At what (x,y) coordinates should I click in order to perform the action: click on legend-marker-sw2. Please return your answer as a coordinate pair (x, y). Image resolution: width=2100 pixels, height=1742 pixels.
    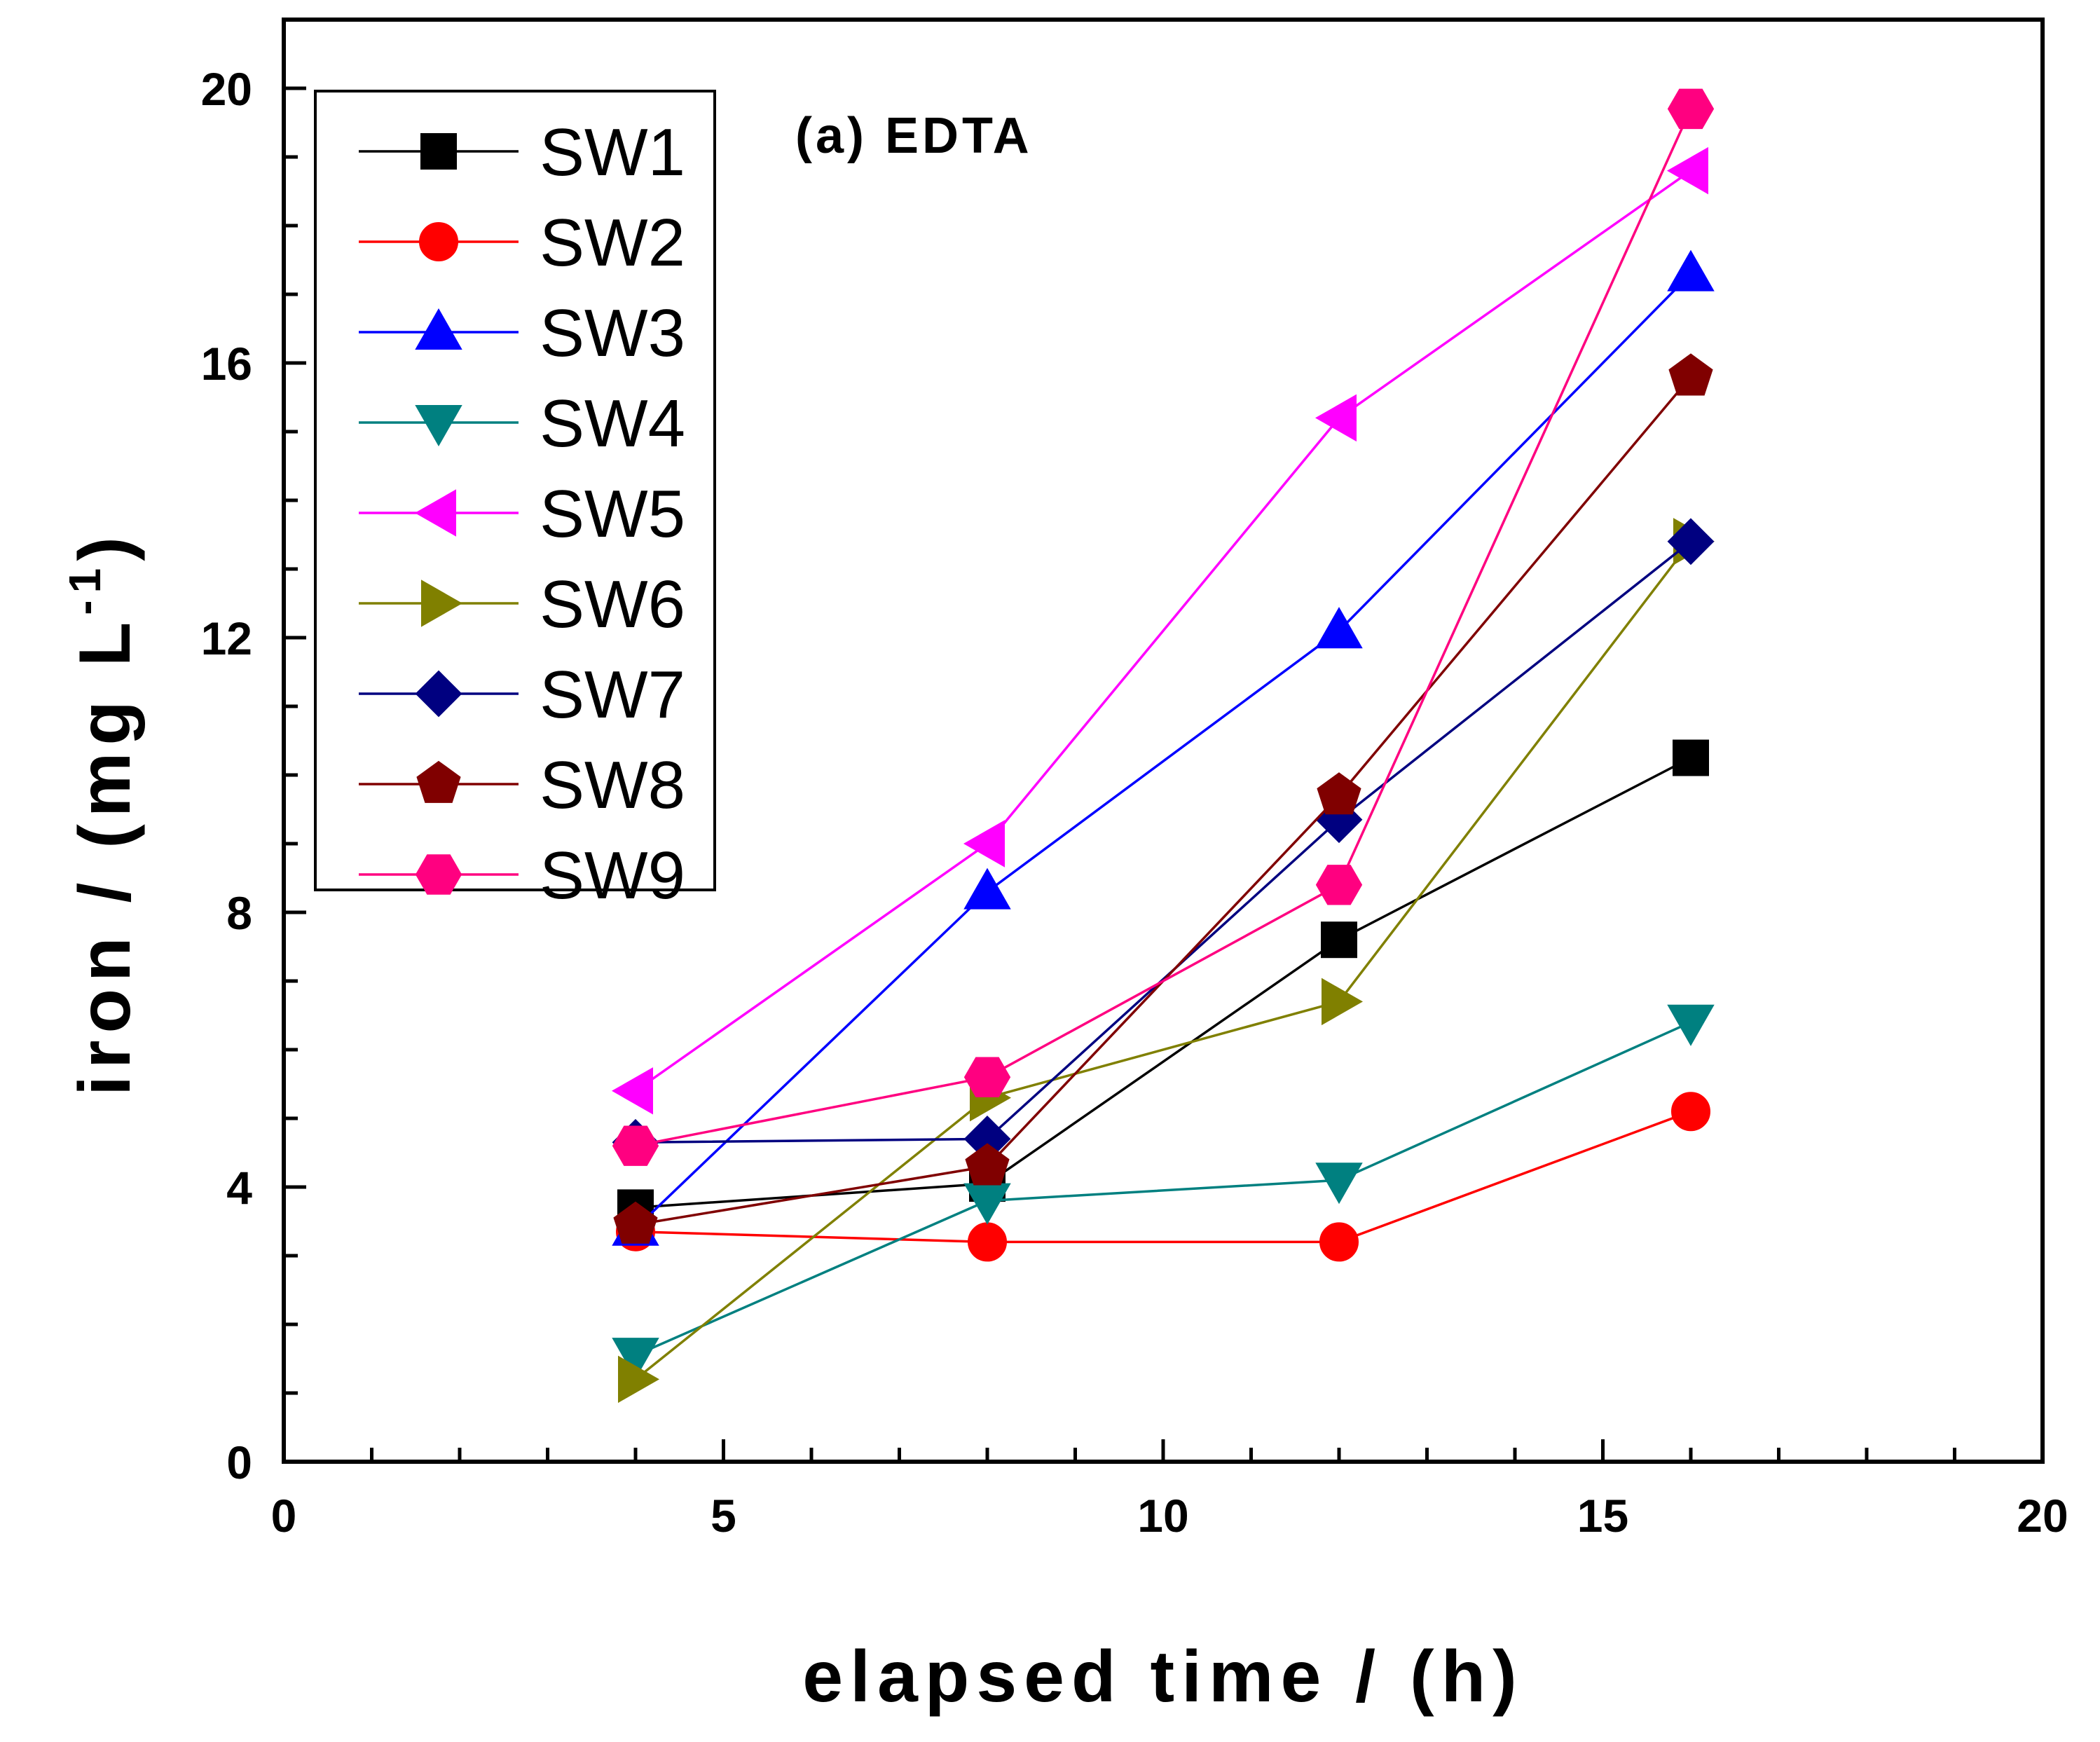
    Looking at the image, I should click on (438, 241).